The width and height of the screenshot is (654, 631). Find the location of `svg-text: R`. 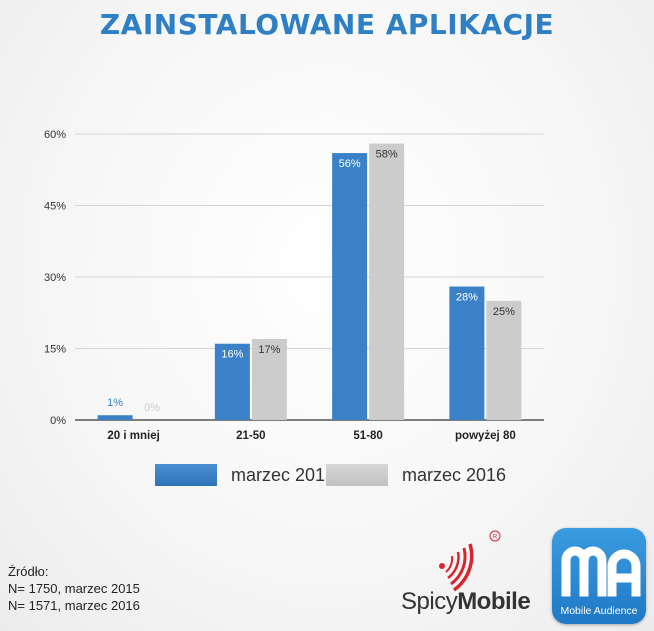

svg-text: R is located at coordinates (495, 538).